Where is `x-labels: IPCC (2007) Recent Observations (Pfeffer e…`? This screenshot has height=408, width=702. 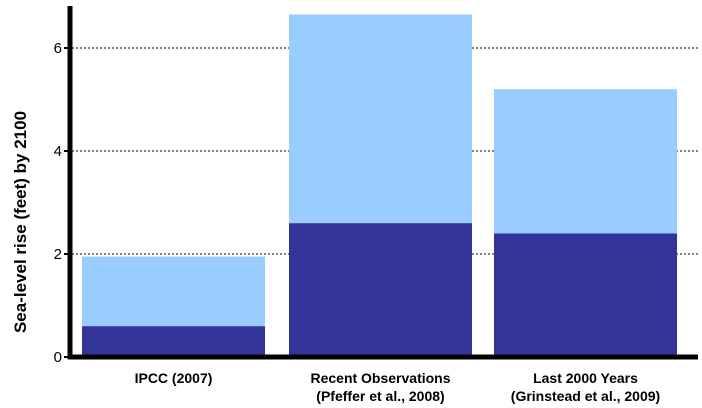
x-labels: IPCC (2007) Recent Observations (Pfeffer e… is located at coordinates (398, 387).